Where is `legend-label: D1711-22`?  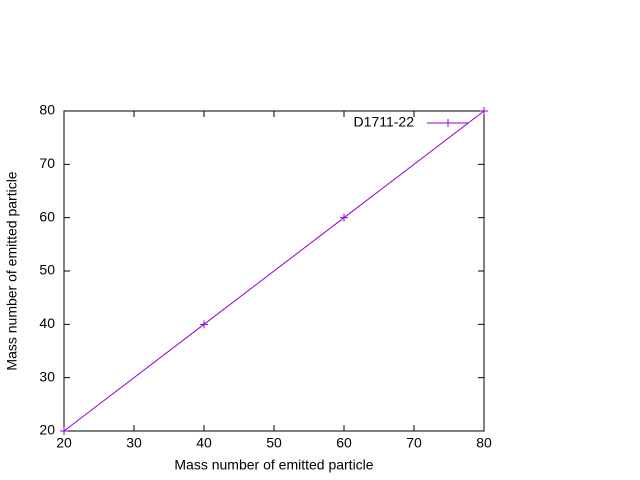 legend-label: D1711-22 is located at coordinates (384, 122).